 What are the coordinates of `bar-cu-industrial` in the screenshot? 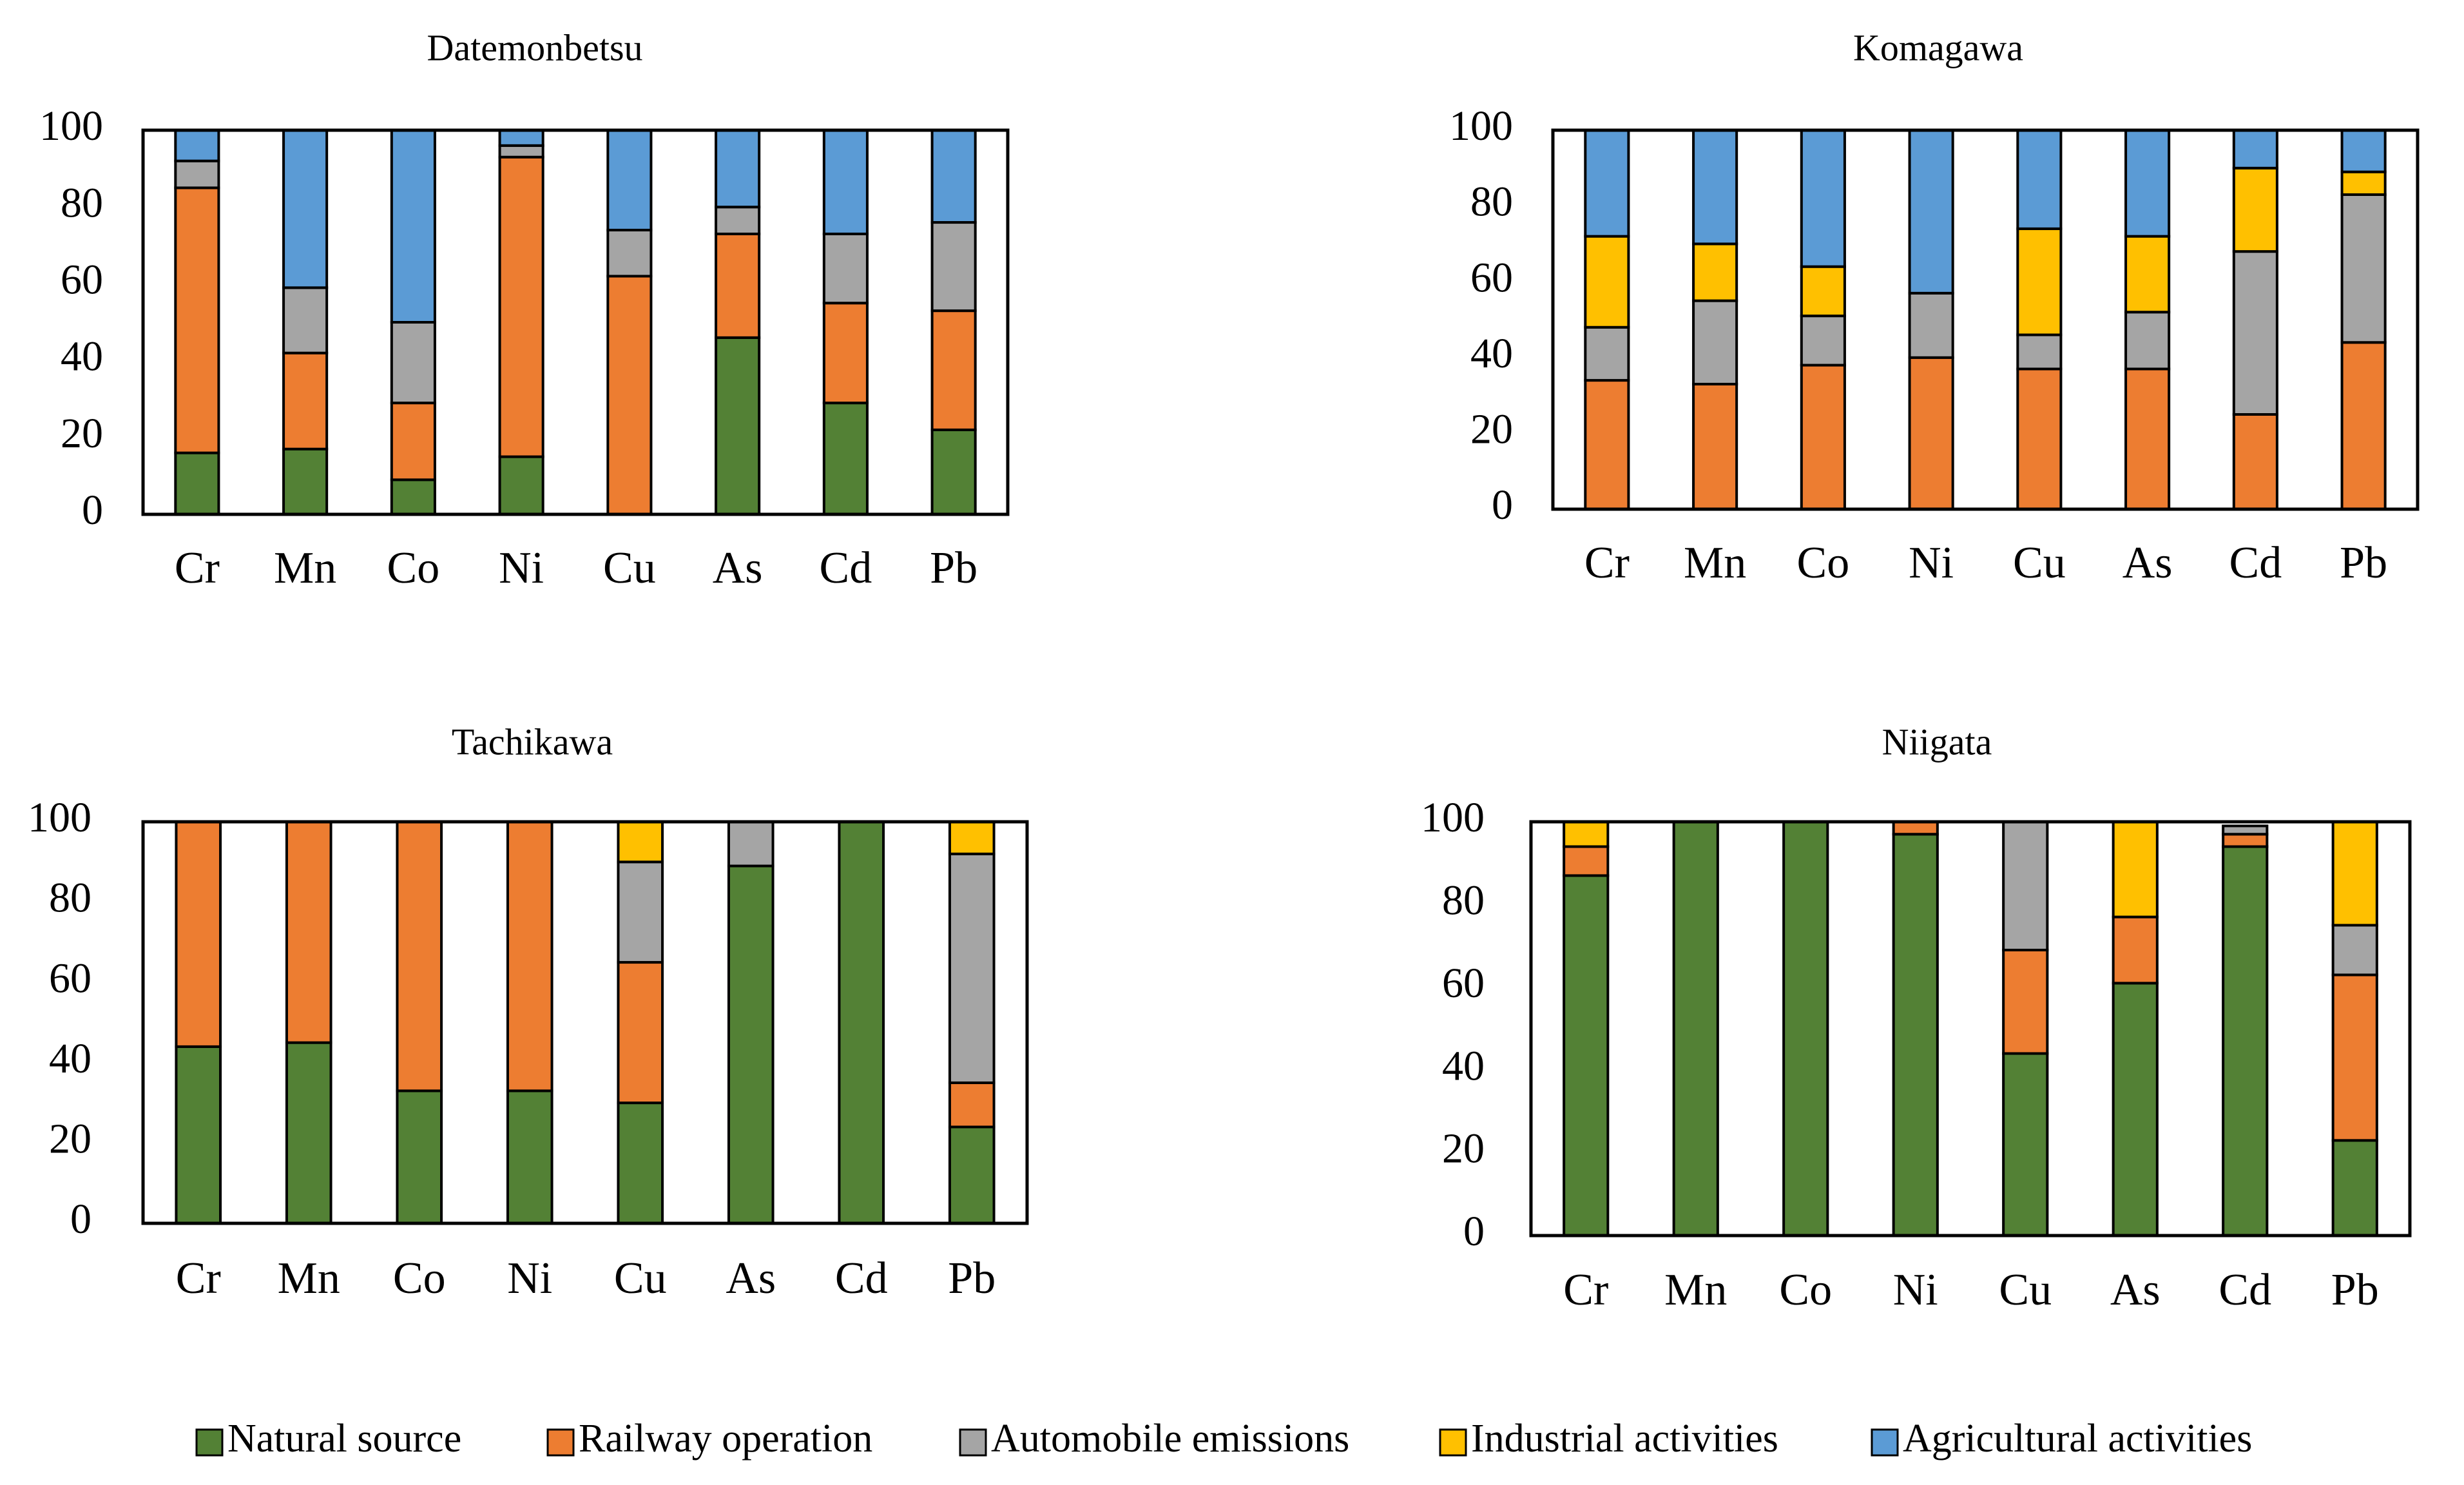 It's located at (640, 842).